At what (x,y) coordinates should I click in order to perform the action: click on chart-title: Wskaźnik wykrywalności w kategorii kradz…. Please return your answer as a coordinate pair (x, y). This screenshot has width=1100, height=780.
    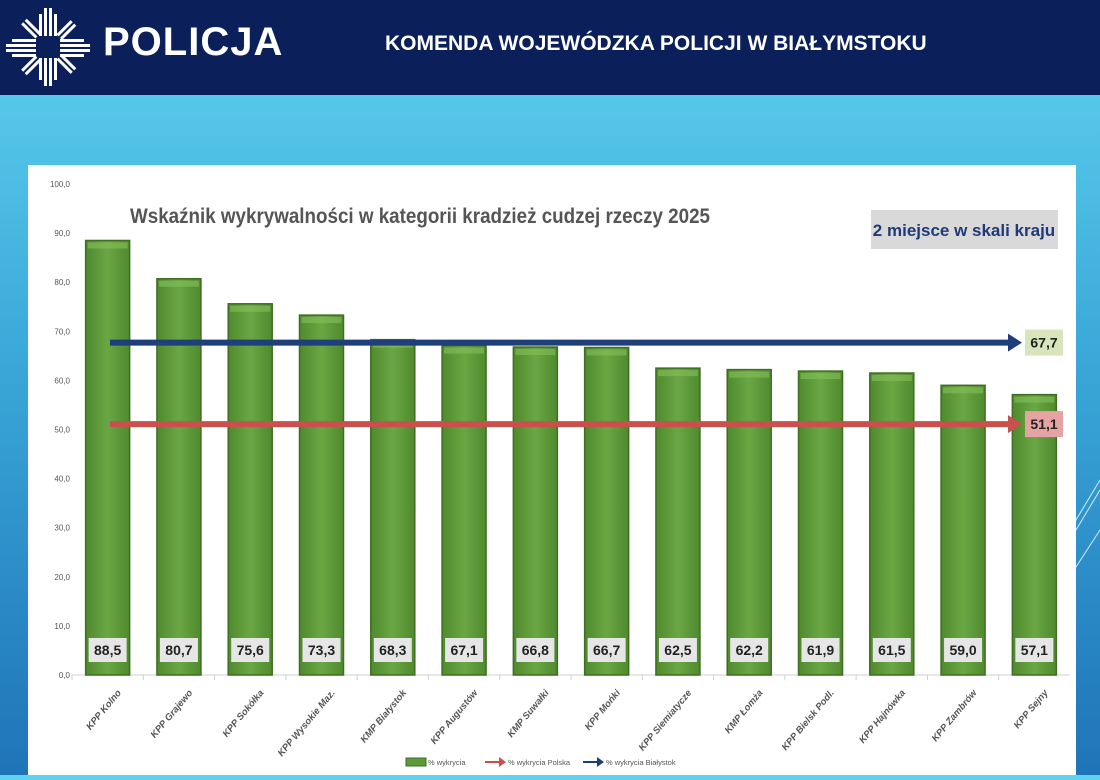
    Looking at the image, I should click on (420, 216).